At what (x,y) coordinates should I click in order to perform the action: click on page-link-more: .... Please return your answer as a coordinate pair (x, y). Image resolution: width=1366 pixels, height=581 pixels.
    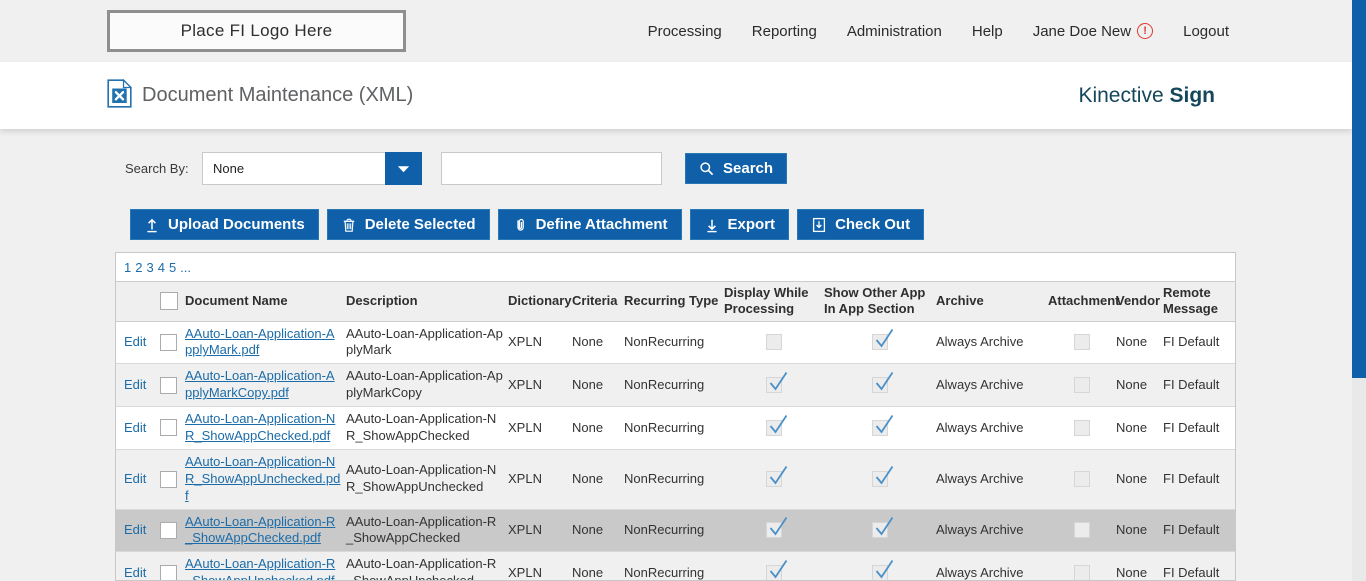
    Looking at the image, I should click on (186, 267).